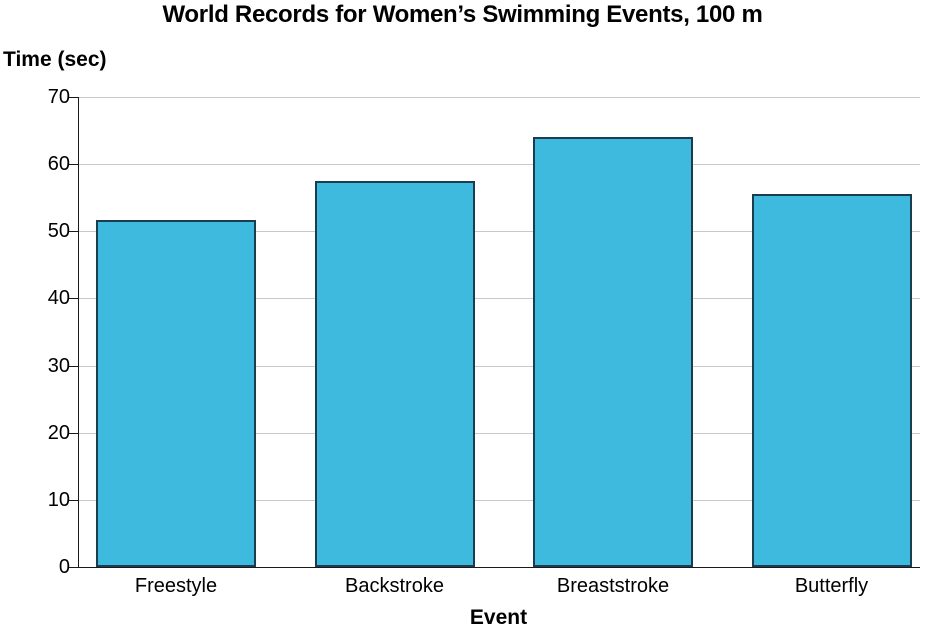  Describe the element at coordinates (831, 586) in the screenshot. I see `x-tick-label-butterfly: Butterfly` at that location.